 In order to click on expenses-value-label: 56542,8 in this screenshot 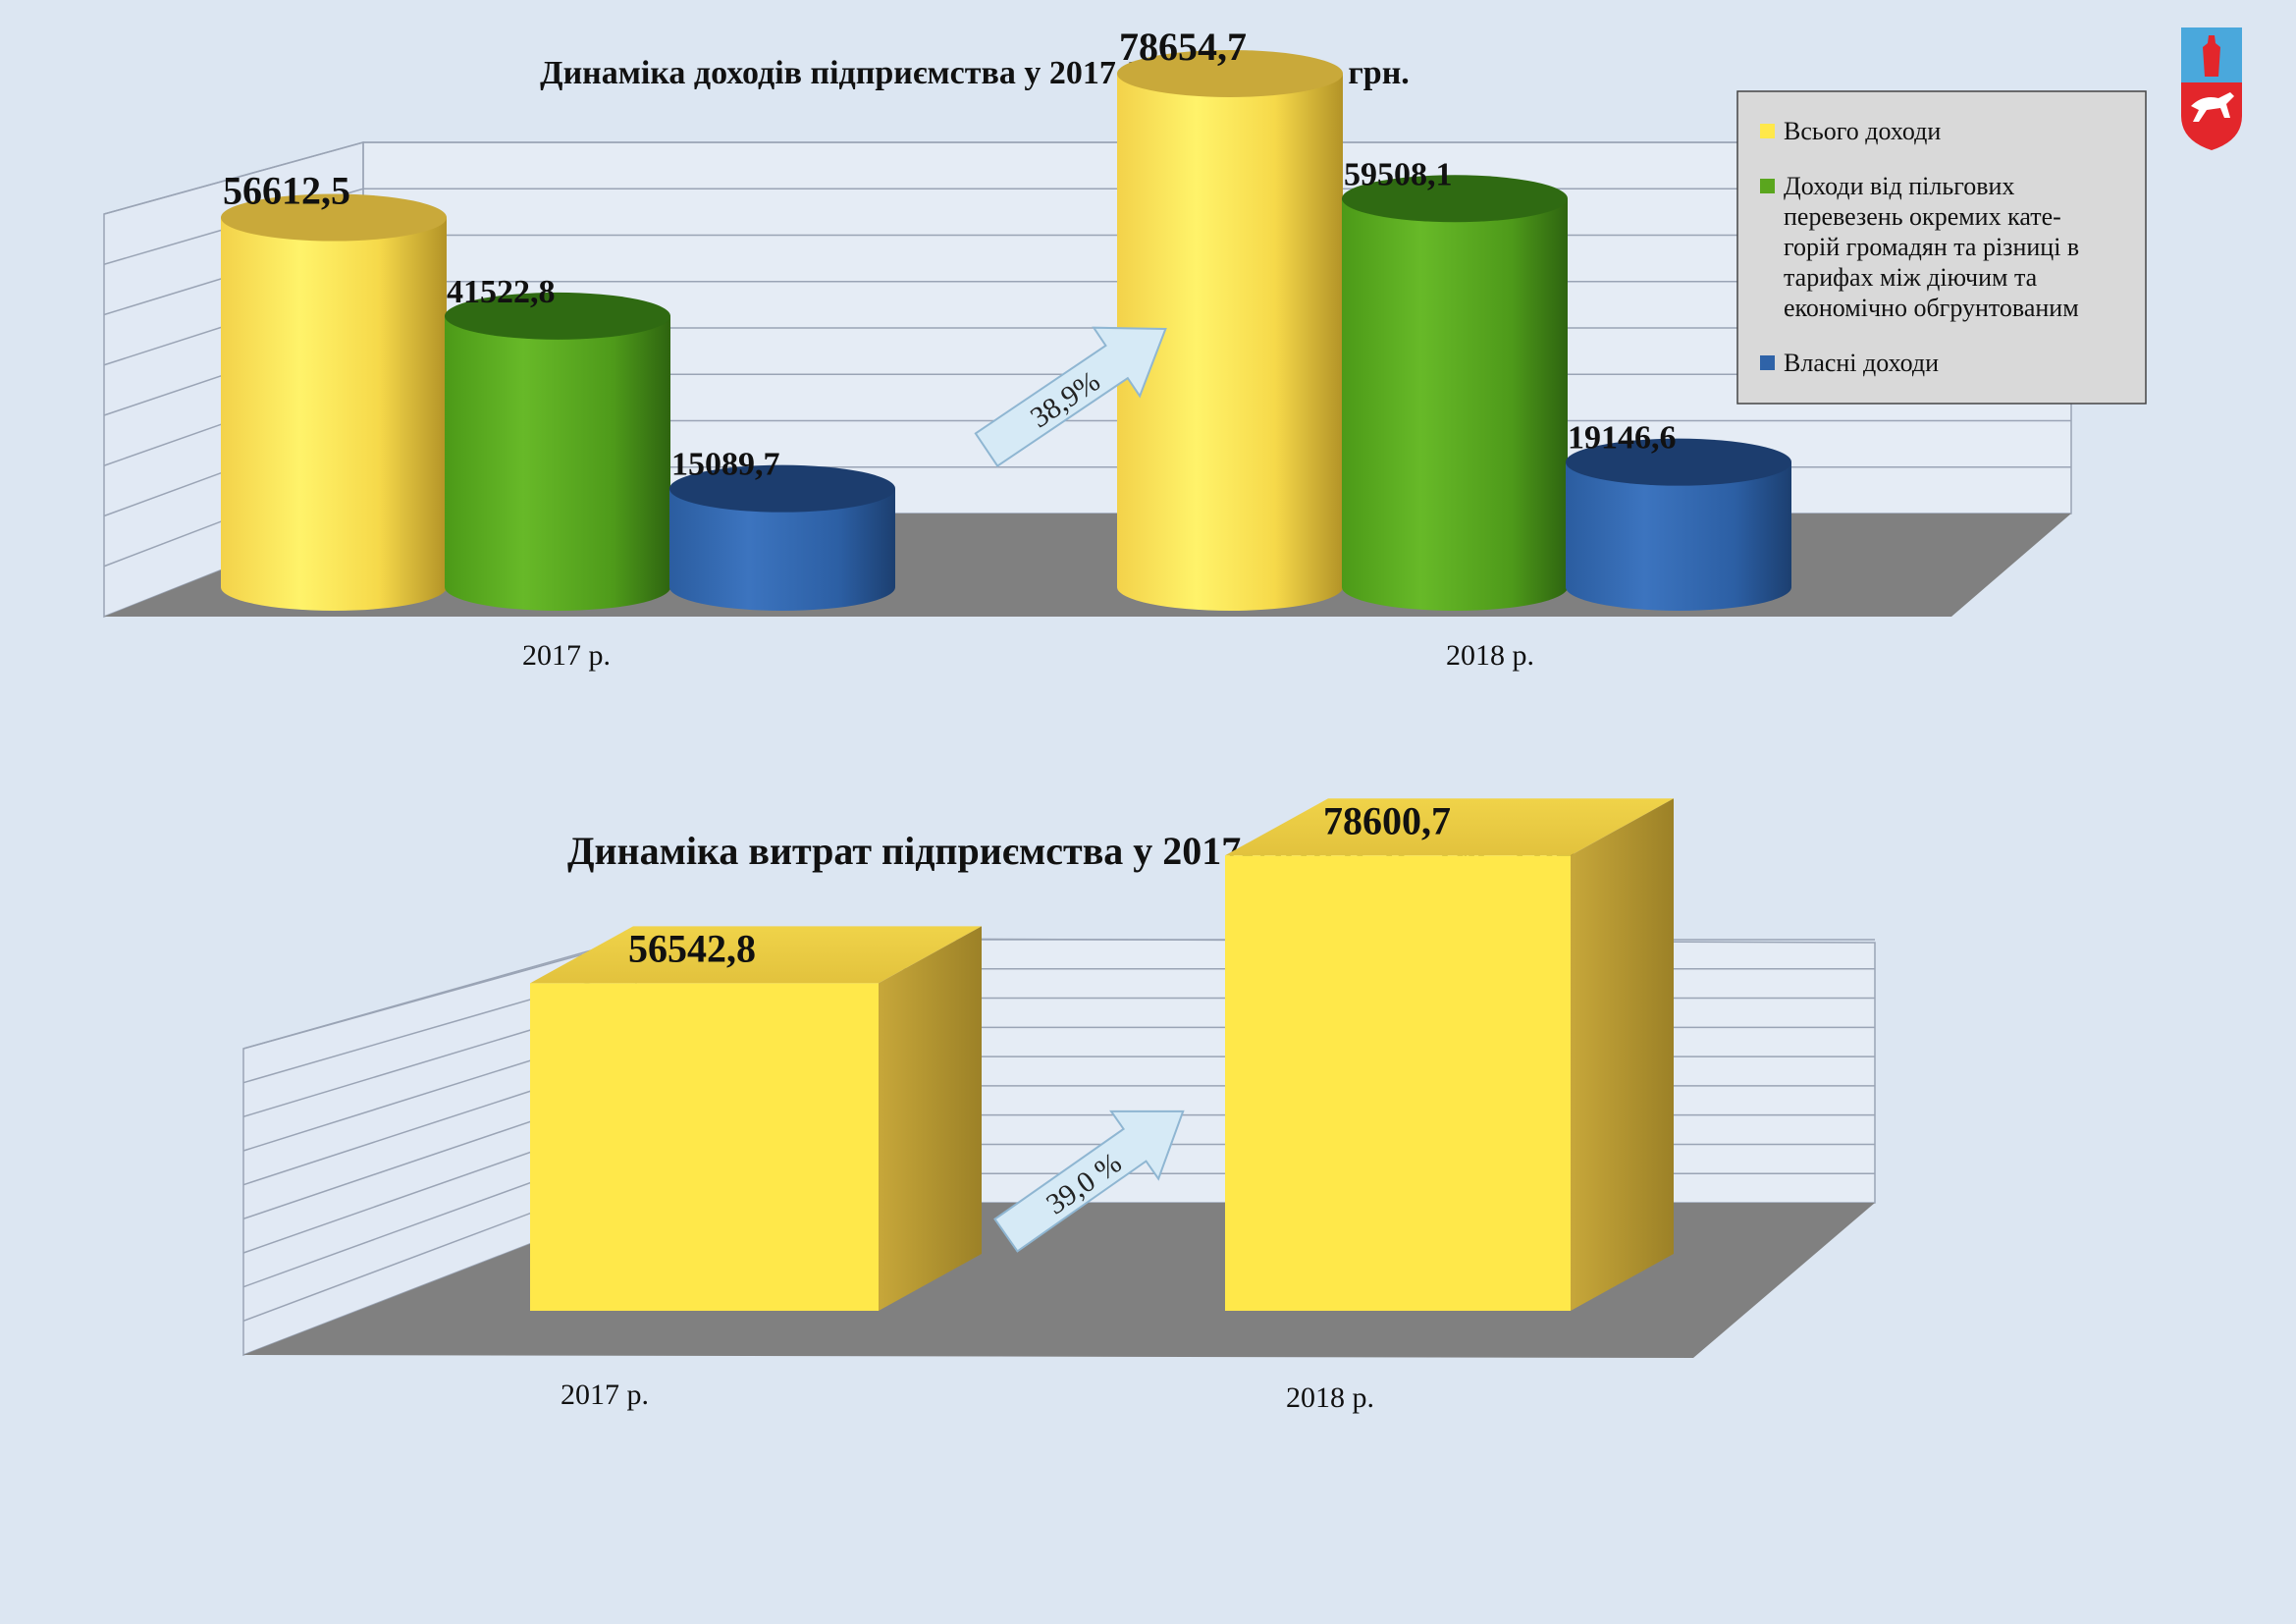, I will do `click(692, 948)`.